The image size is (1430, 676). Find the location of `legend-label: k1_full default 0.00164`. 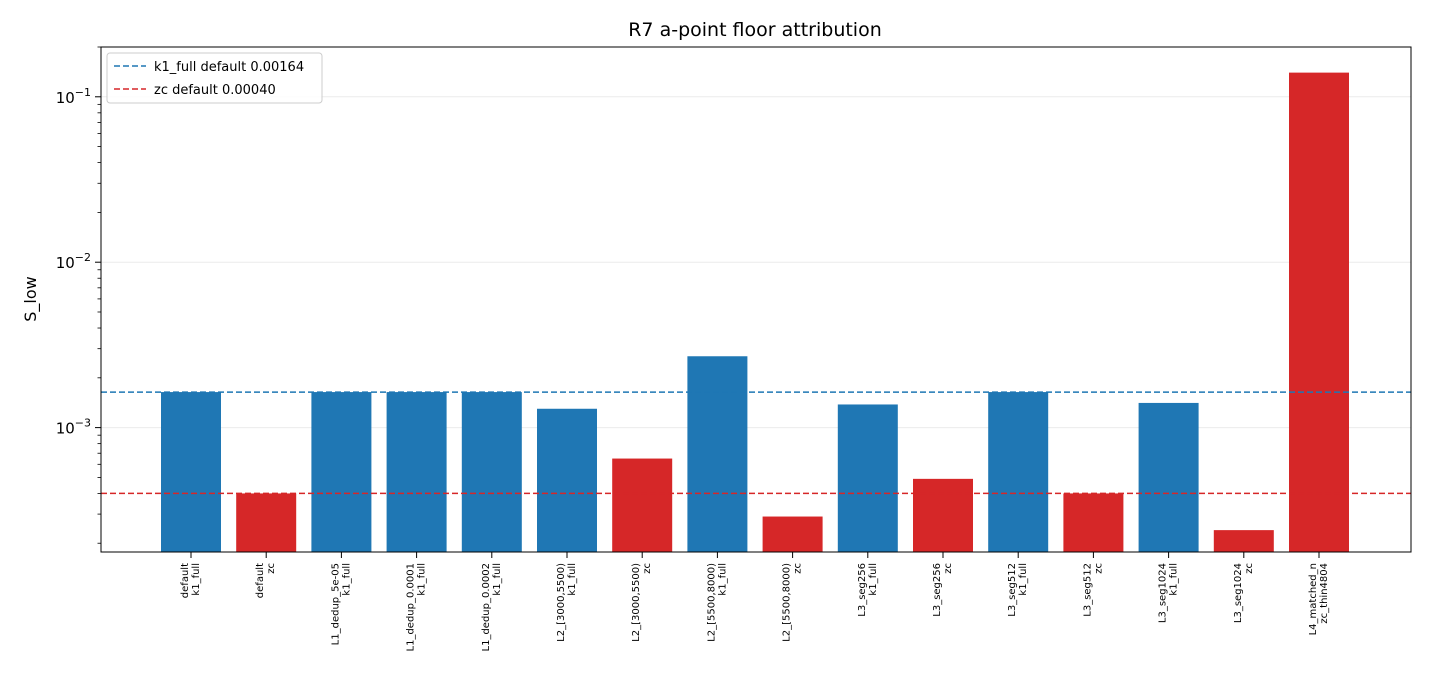

legend-label: k1_full default 0.00164 is located at coordinates (229, 67).